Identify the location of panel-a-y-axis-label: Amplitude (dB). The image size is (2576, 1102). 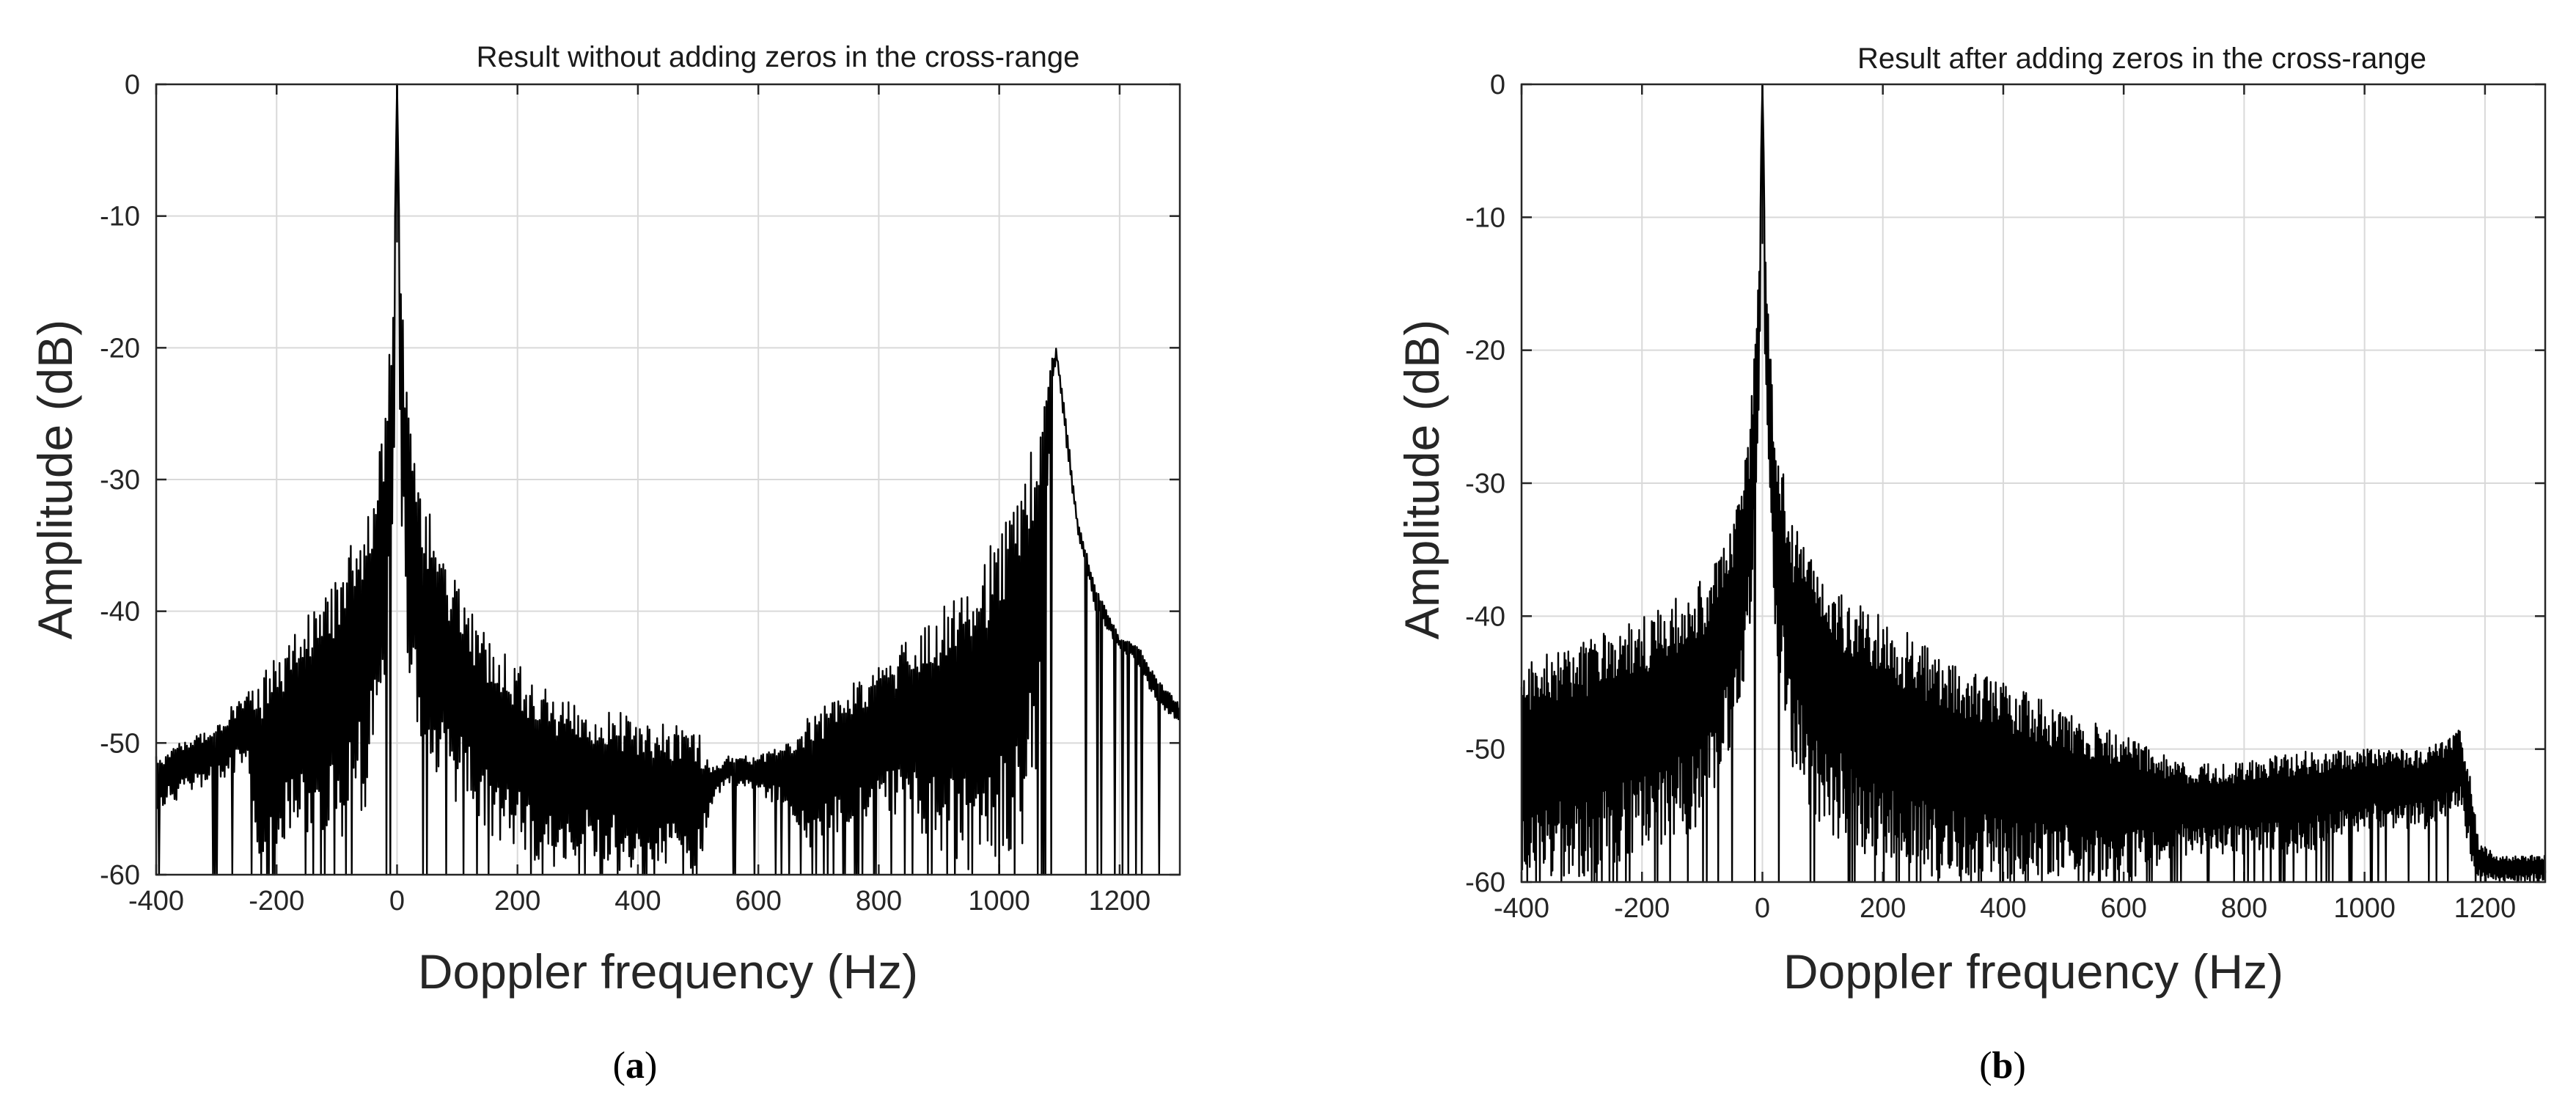
(55, 480).